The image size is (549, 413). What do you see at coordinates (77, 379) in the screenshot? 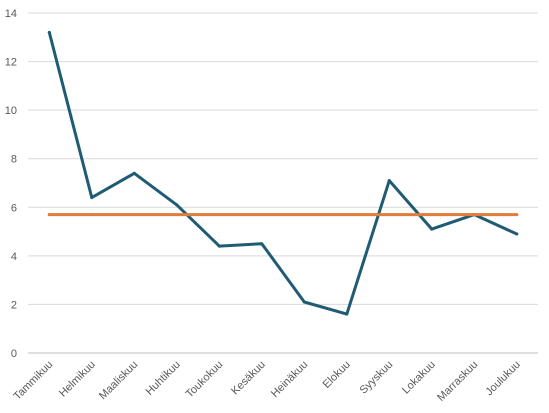
I see `x-tick-label: Helmikuu` at bounding box center [77, 379].